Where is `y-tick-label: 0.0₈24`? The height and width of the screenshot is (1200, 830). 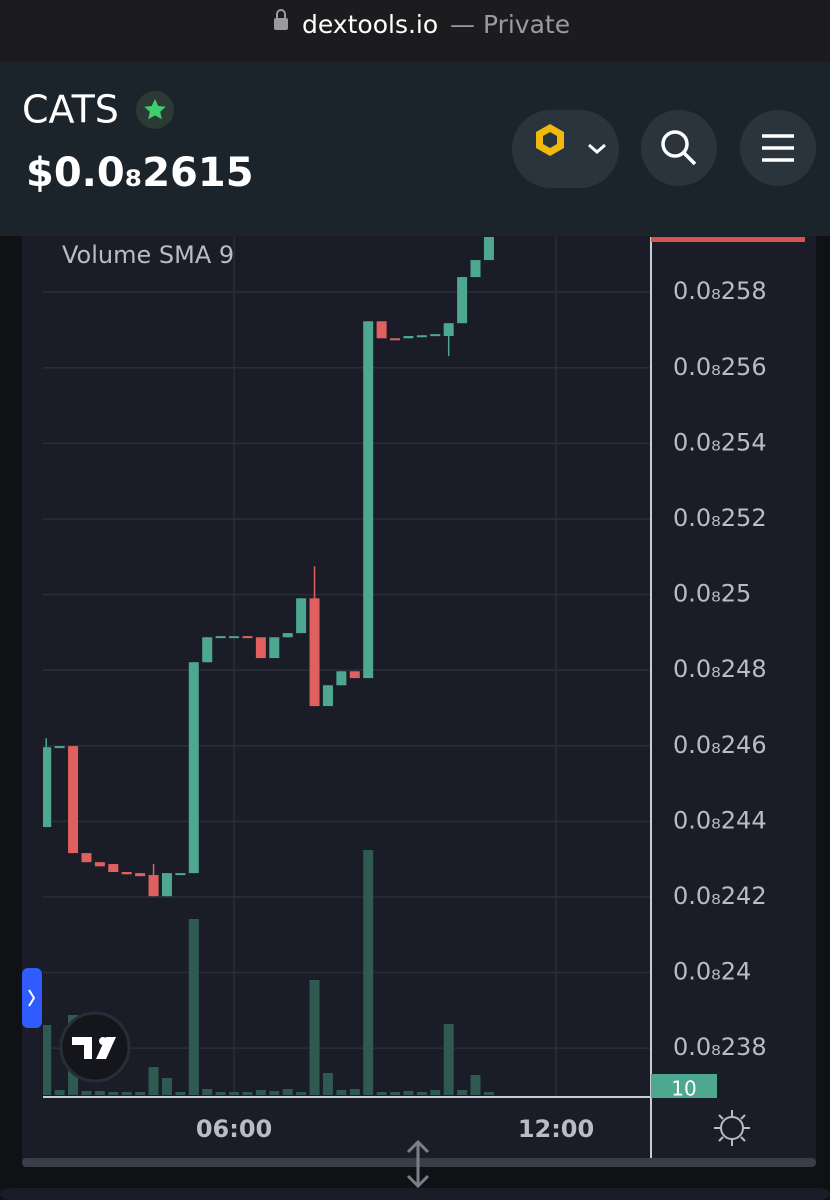
y-tick-label: 0.0₈24 is located at coordinates (712, 972).